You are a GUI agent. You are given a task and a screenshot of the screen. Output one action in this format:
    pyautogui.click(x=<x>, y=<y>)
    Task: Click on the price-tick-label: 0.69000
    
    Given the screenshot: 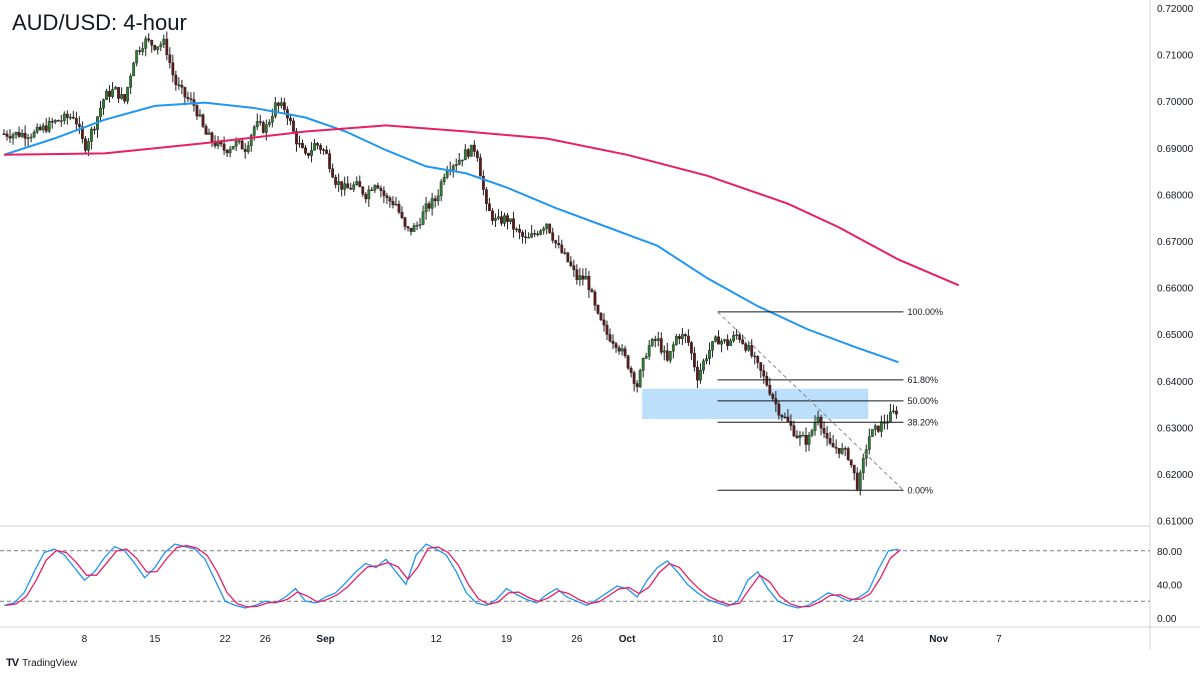 What is the action you would take?
    pyautogui.click(x=1175, y=149)
    